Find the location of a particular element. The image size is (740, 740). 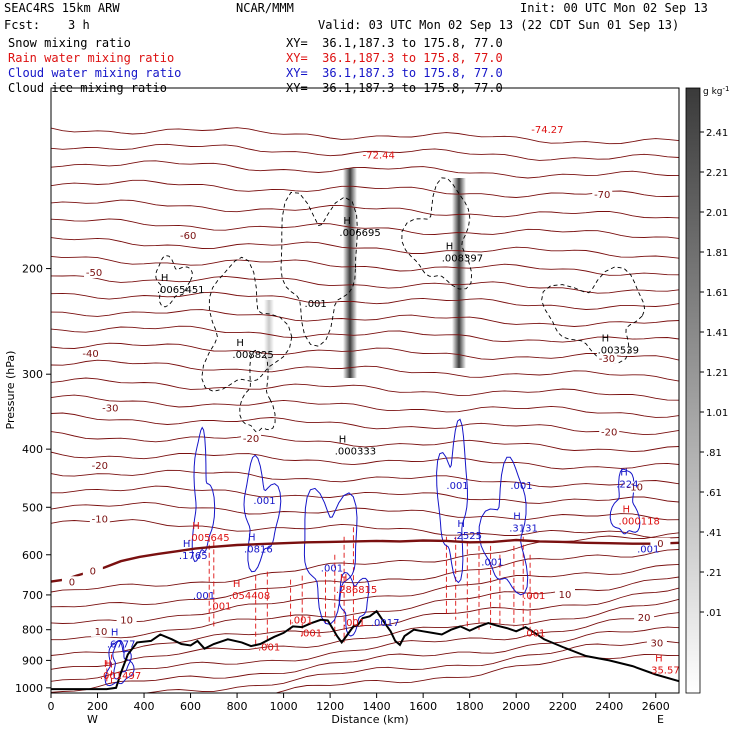

extremum-value: .005645 is located at coordinates (208, 538).